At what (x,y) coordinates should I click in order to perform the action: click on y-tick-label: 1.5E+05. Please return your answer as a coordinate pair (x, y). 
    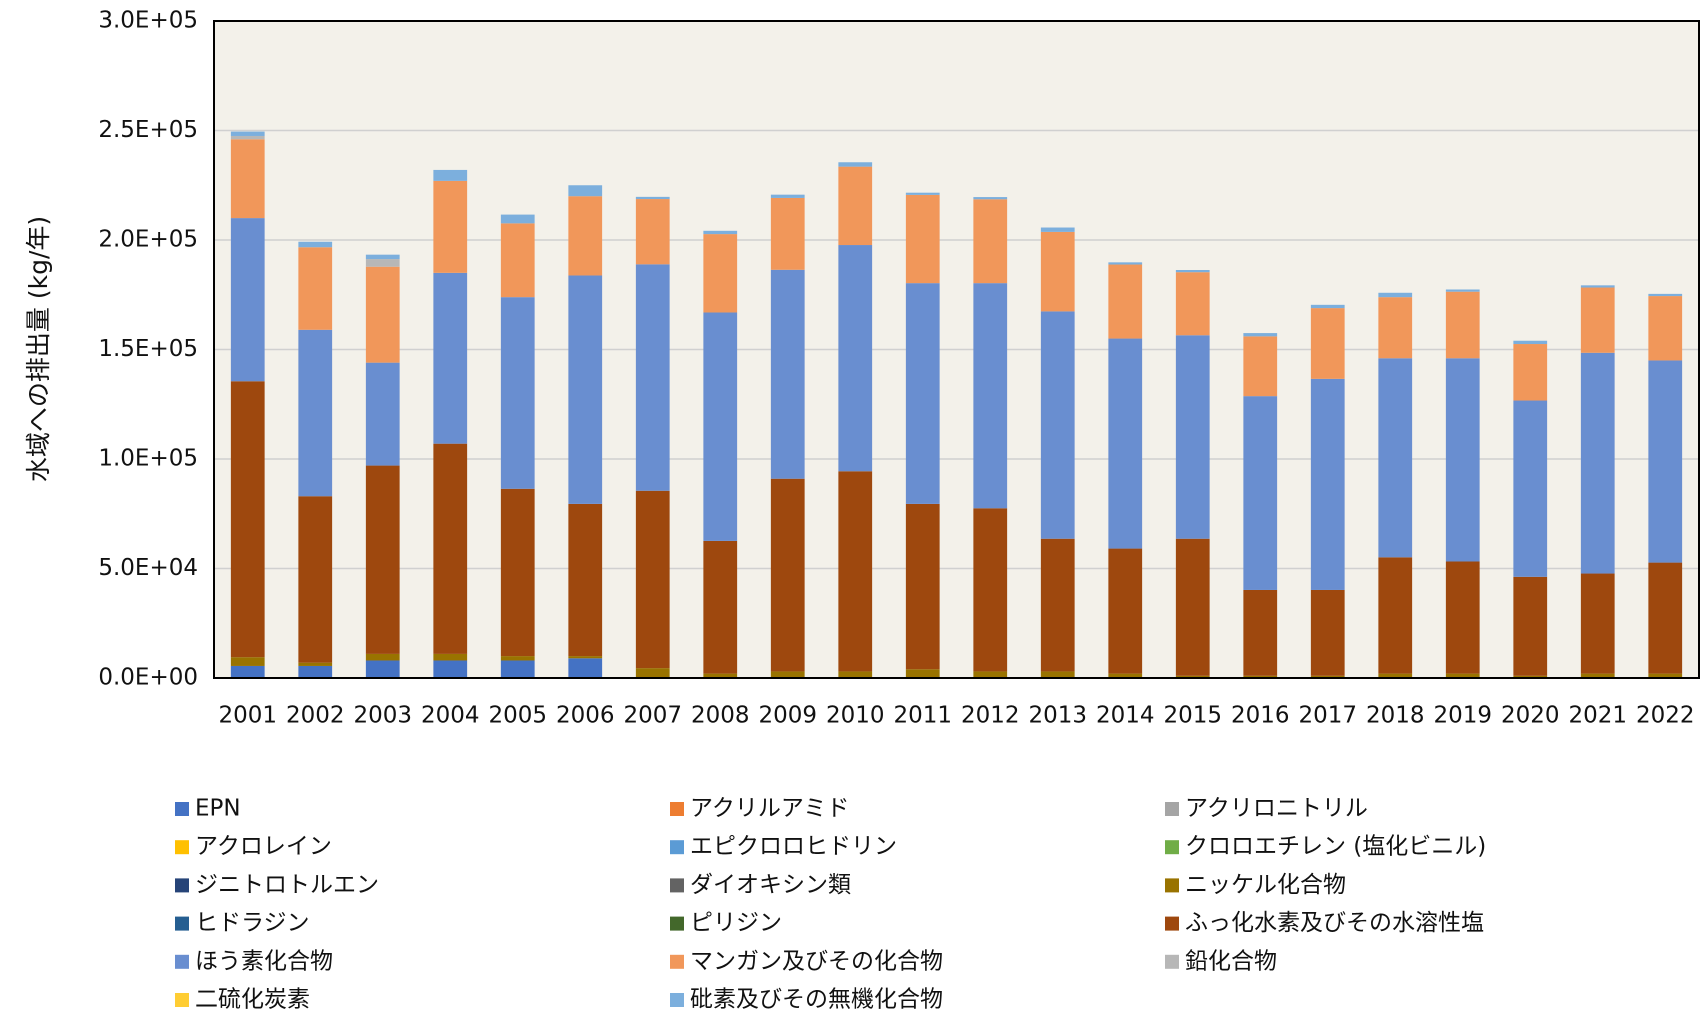
    Looking at the image, I should click on (148, 349).